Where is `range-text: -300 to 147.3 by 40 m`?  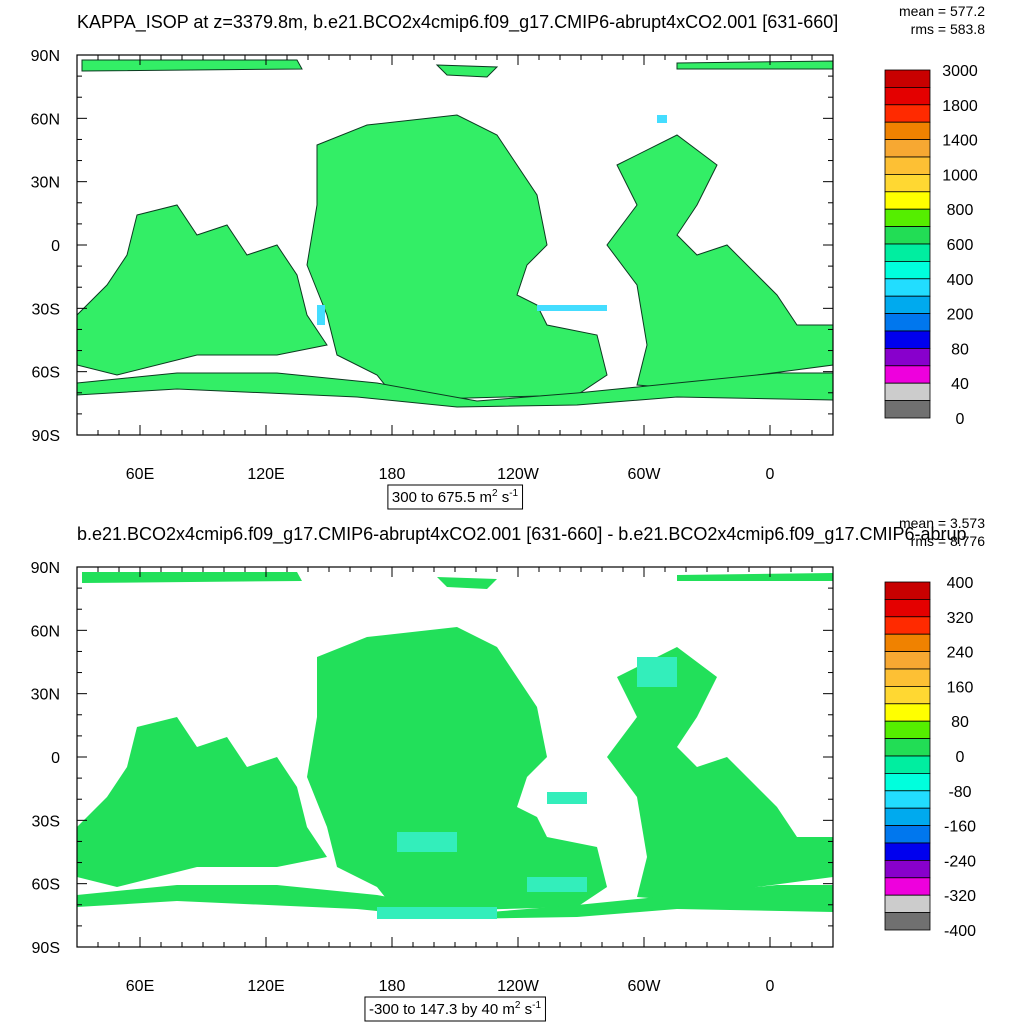
range-text: -300 to 147.3 by 40 m is located at coordinates (442, 1009).